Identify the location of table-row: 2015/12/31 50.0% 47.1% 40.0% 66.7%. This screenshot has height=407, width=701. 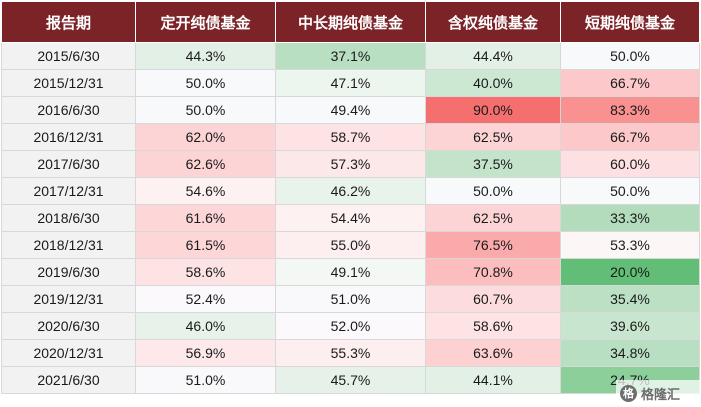
(350, 83).